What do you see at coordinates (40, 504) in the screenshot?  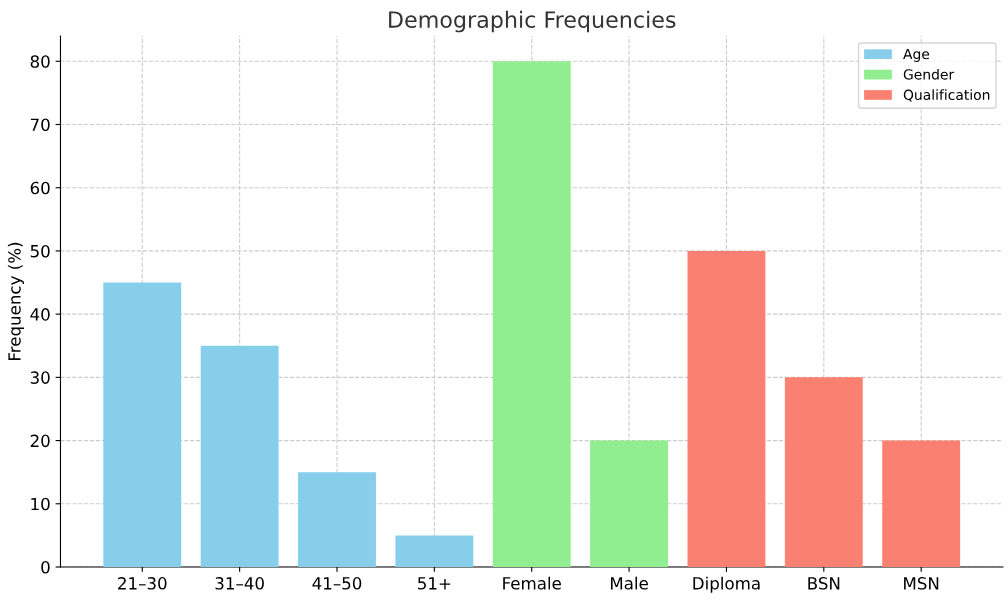 I see `y-tick-label: 10` at bounding box center [40, 504].